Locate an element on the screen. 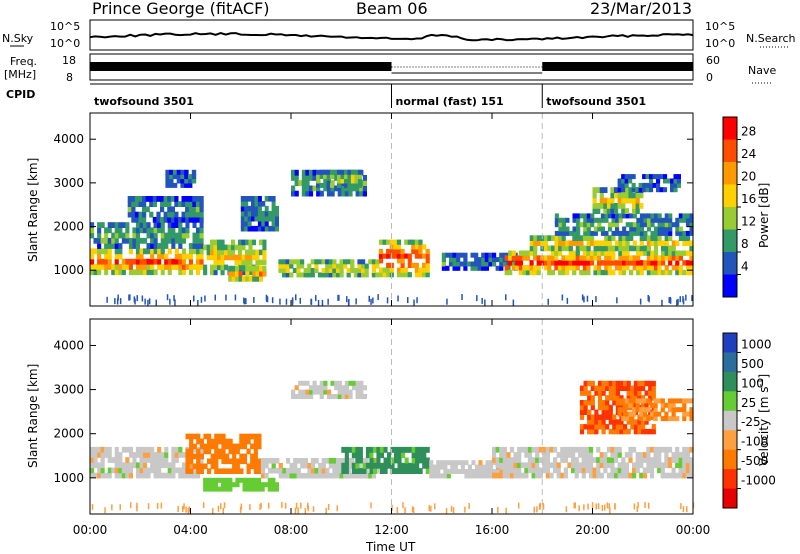  nsearch-label: N.Search is located at coordinates (771, 38).